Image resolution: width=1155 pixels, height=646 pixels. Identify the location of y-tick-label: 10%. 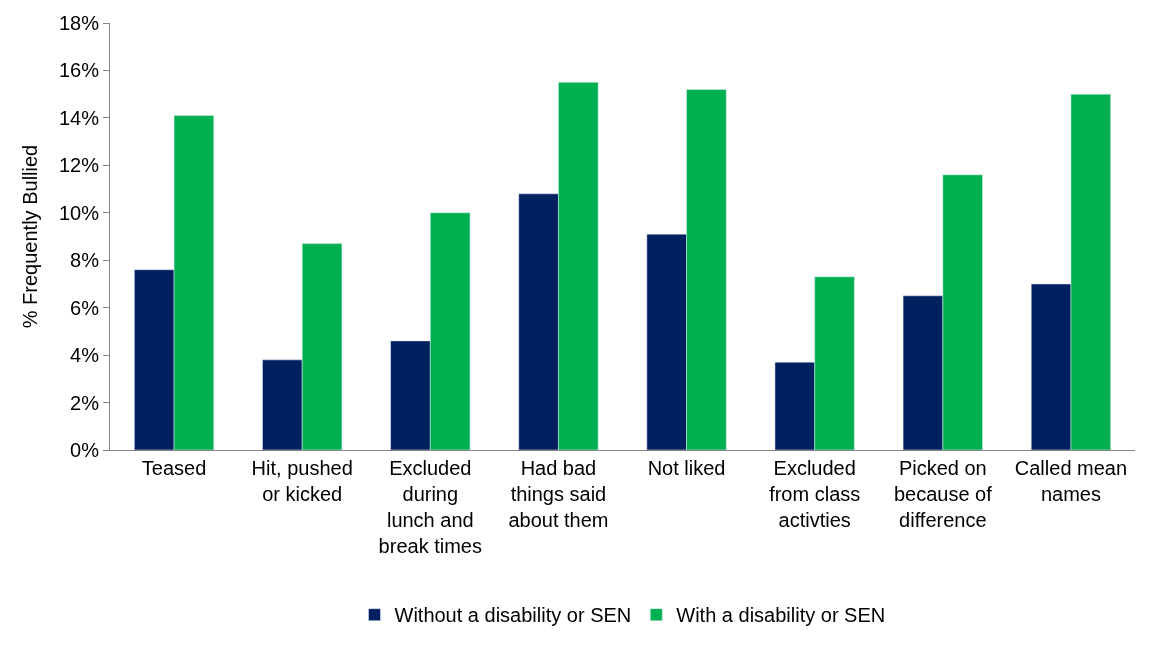
(79, 212).